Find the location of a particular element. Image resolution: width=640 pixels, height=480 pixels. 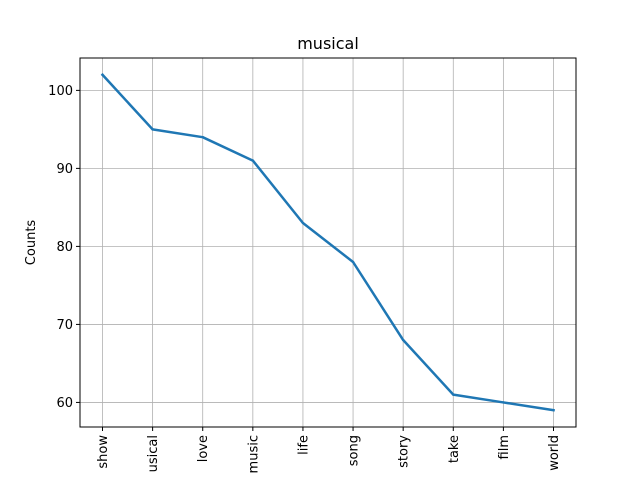

x-tick-label: music is located at coordinates (253, 454).